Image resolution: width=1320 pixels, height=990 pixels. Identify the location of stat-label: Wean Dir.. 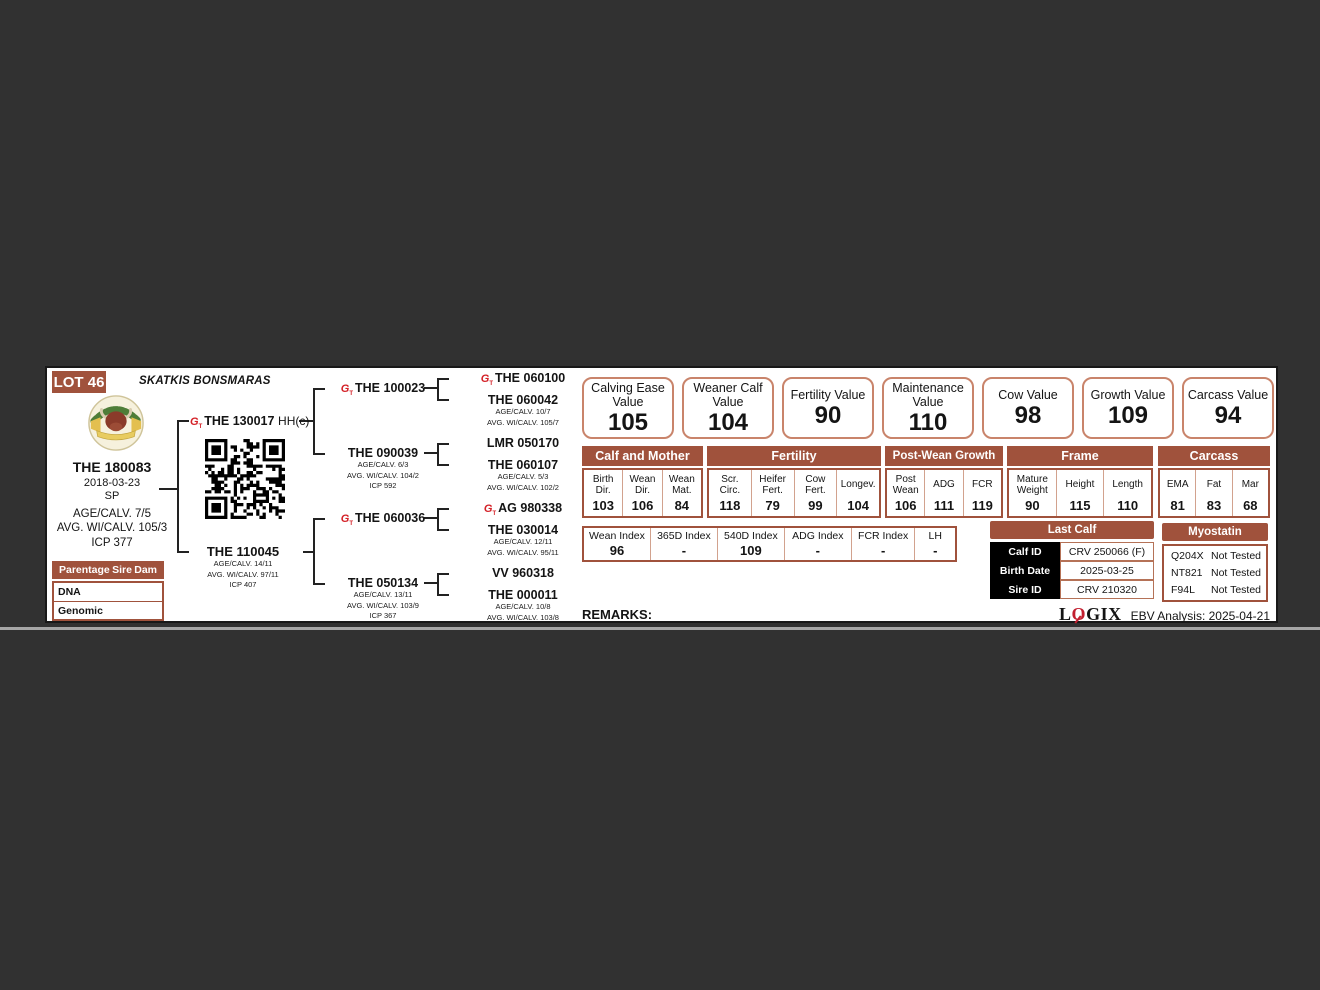
(642, 485).